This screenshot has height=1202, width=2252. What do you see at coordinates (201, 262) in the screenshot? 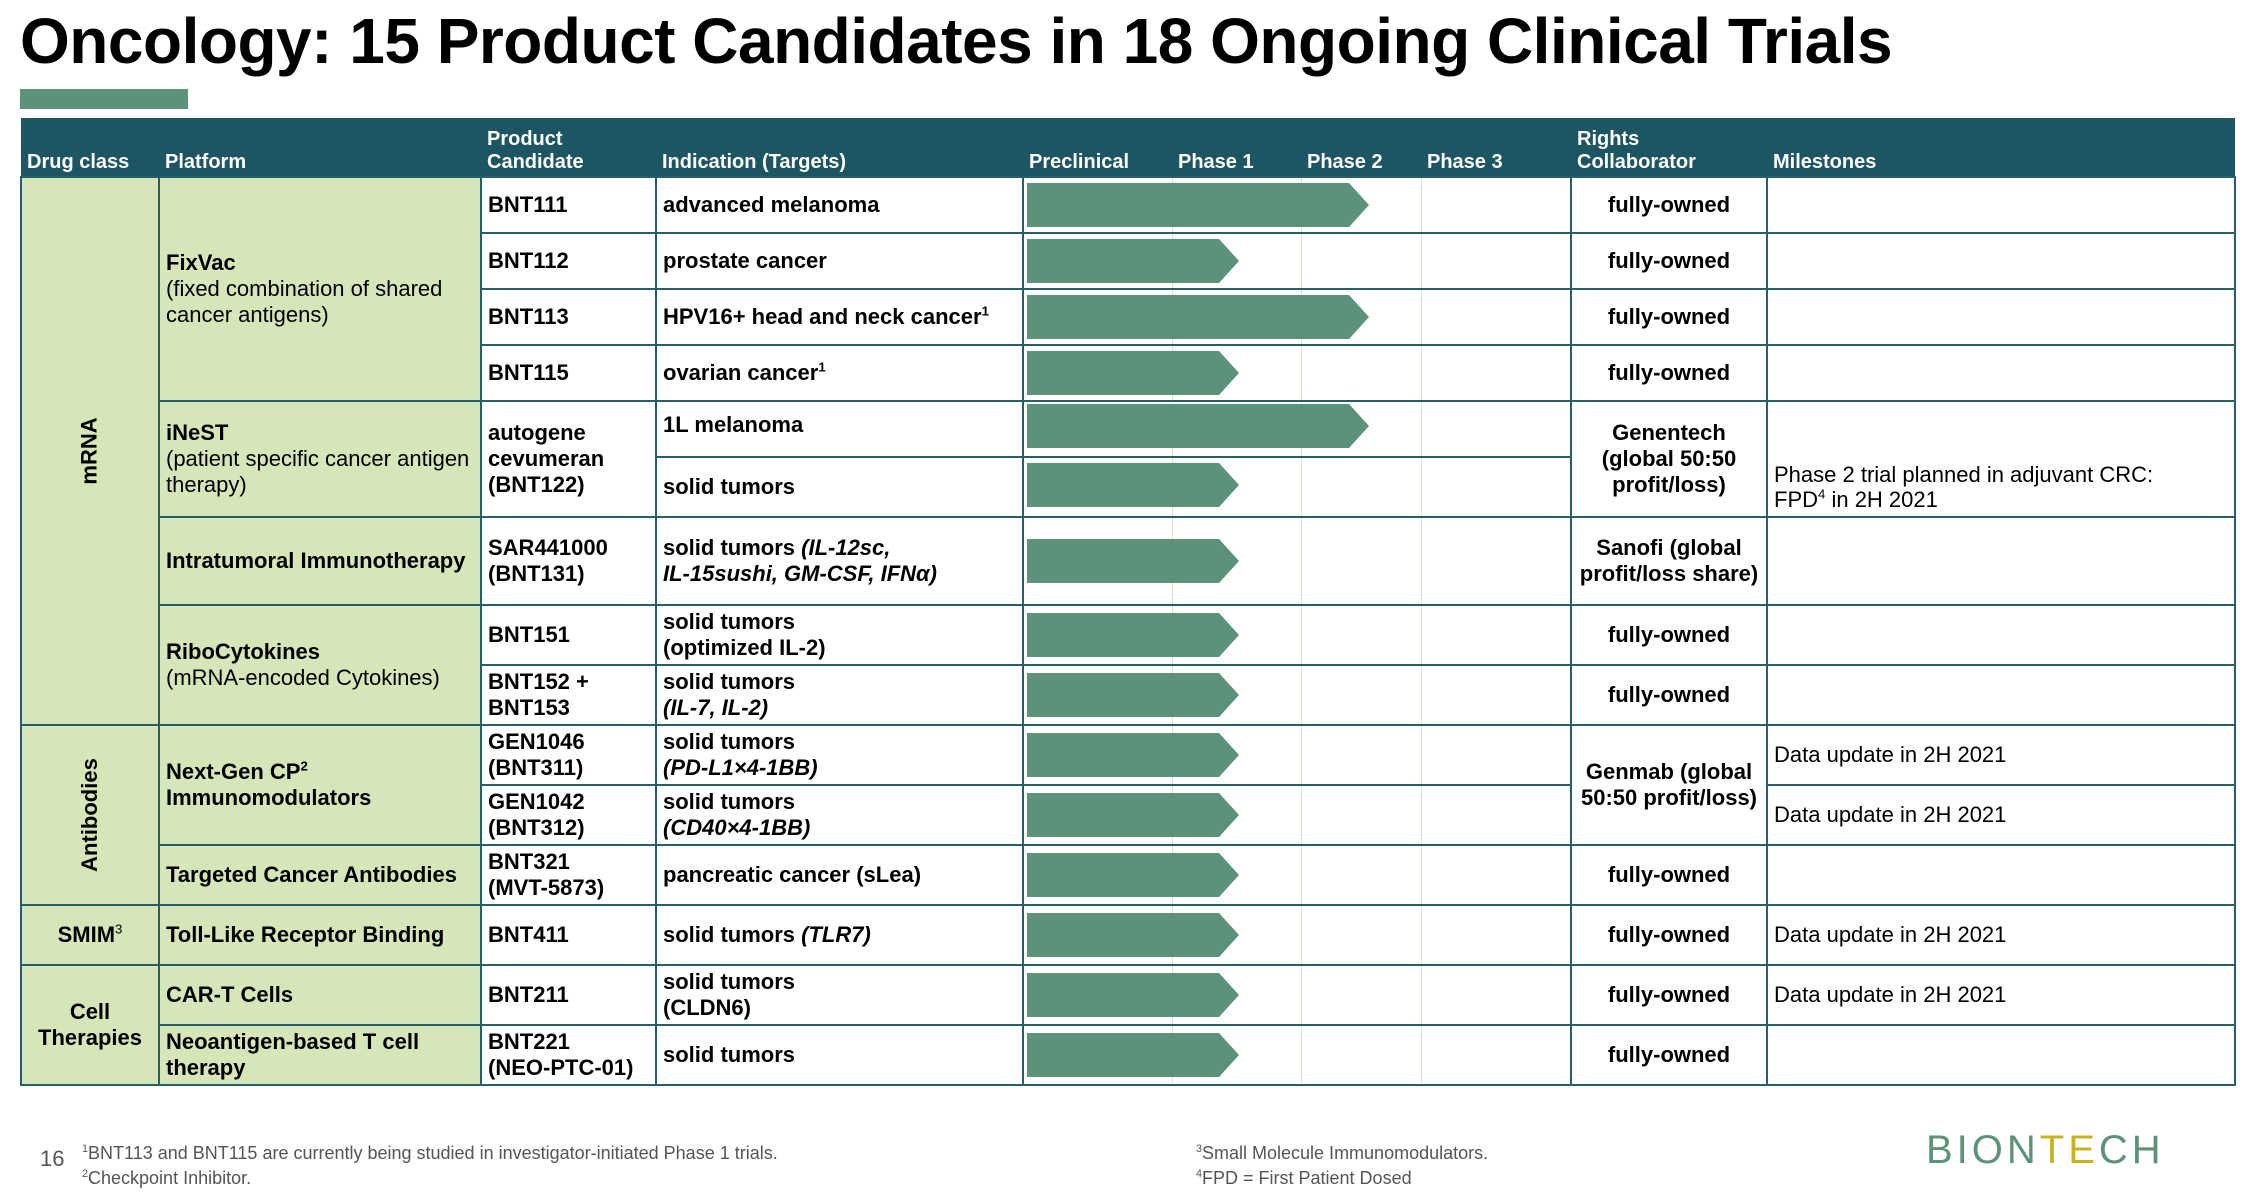
I see `platform-fixvac-name: FixVac` at bounding box center [201, 262].